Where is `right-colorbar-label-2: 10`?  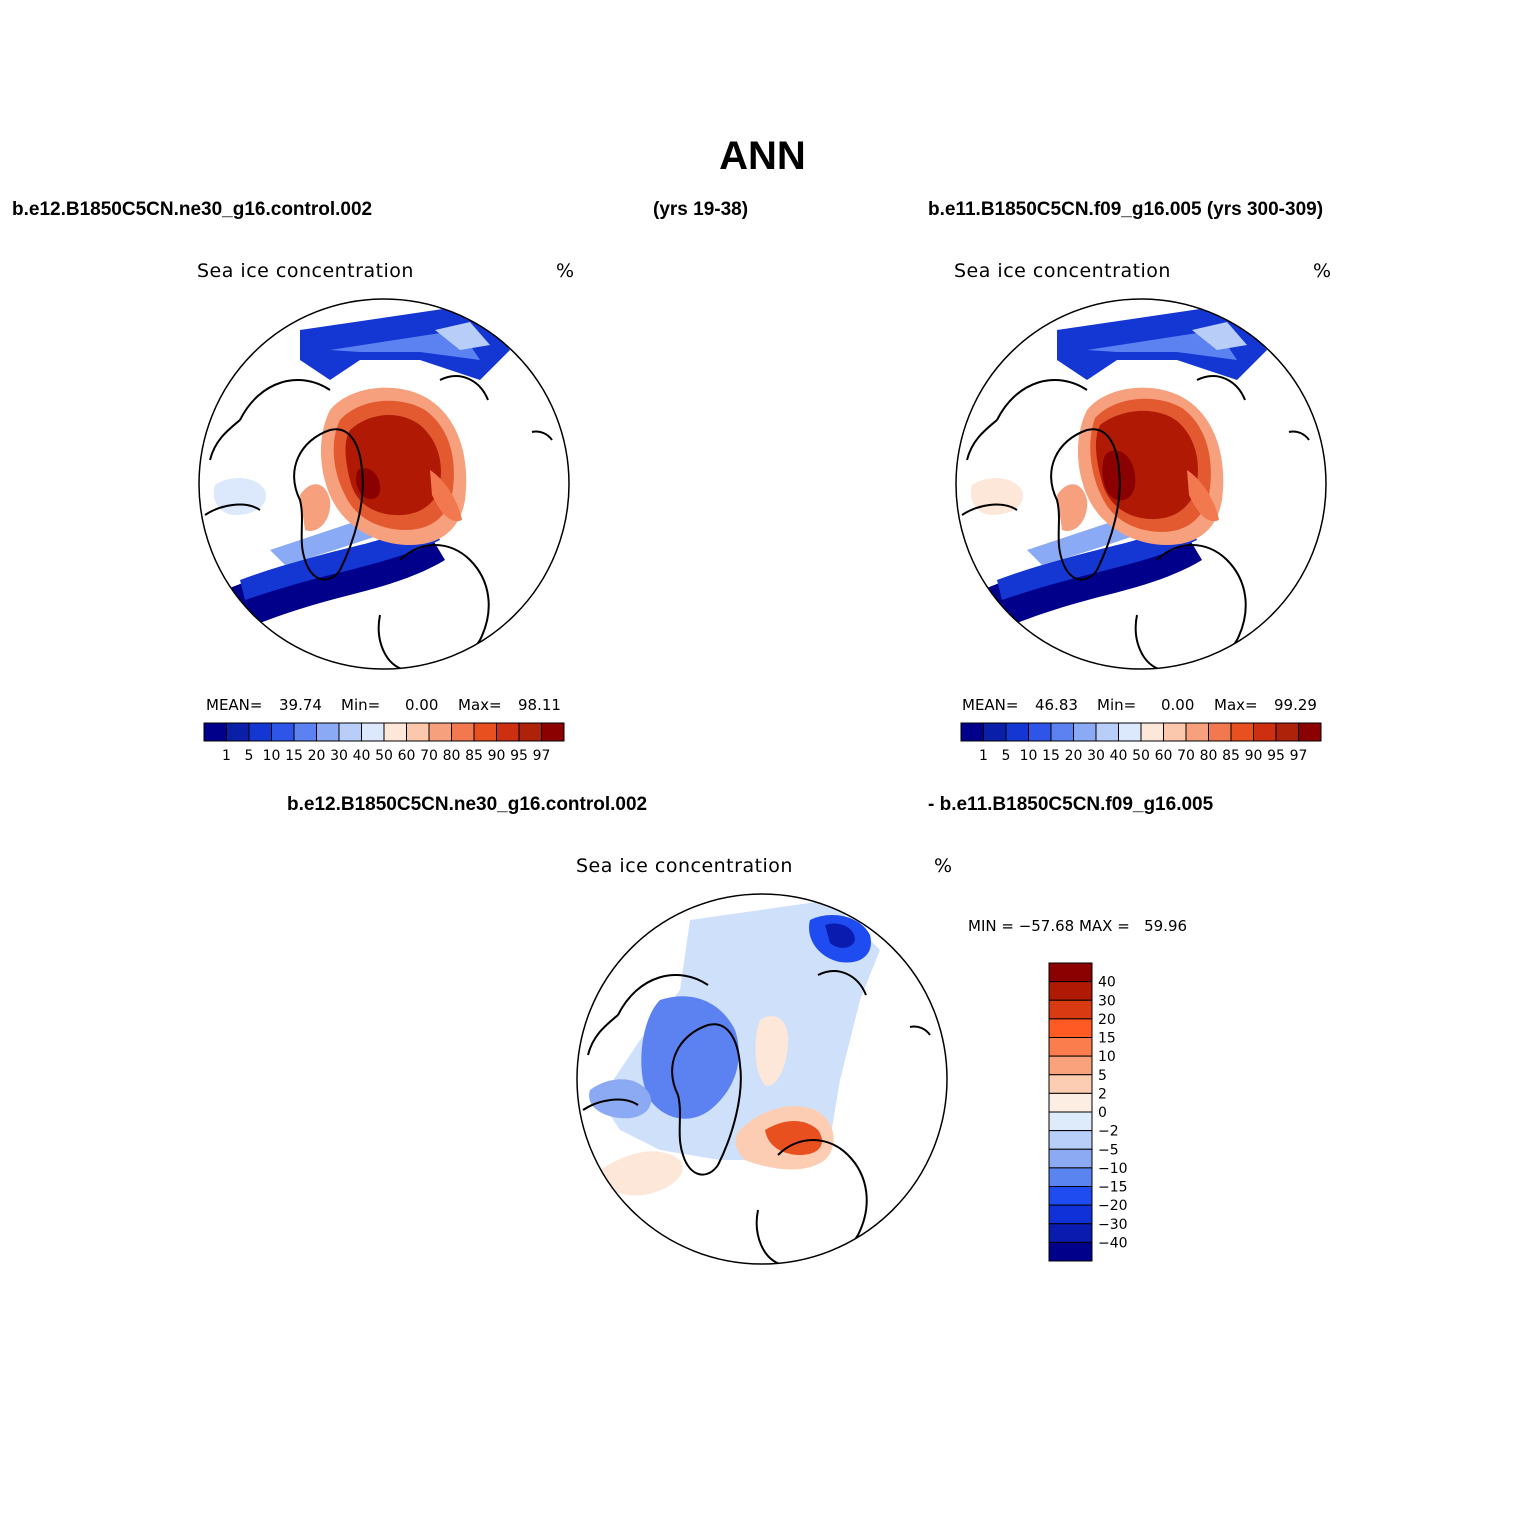
right-colorbar-label-2: 10 is located at coordinates (1029, 756).